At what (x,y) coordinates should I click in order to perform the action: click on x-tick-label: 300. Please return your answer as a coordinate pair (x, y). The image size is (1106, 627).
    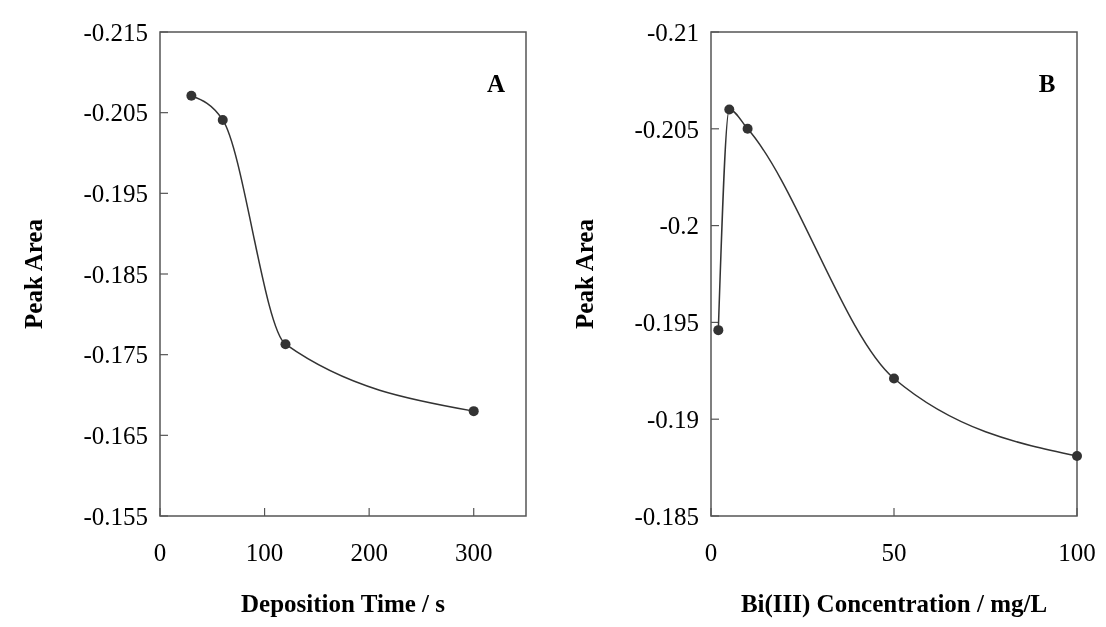
    Looking at the image, I should click on (473, 552).